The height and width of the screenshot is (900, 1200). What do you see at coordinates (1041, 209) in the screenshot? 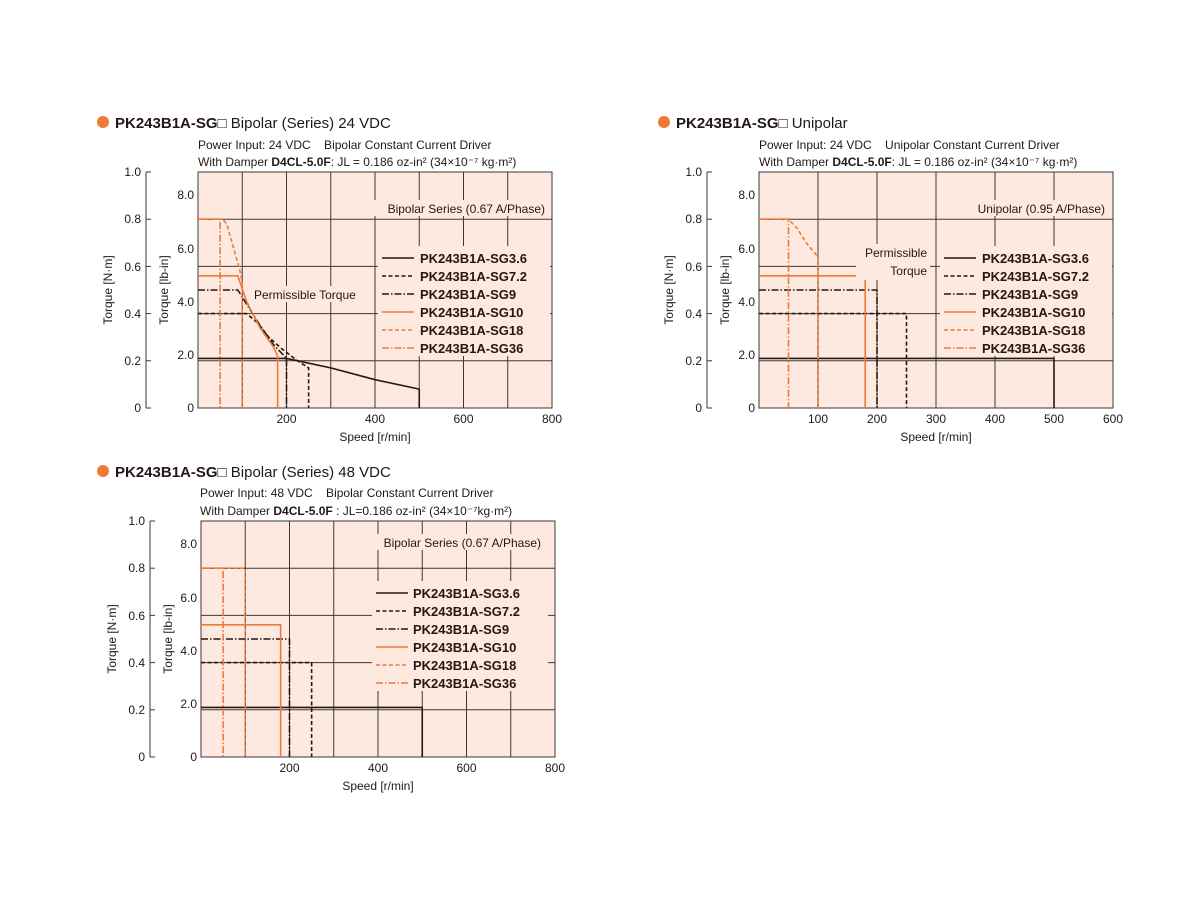
I see `condition-label: Unipolar (0.95 A/Phase)` at bounding box center [1041, 209].